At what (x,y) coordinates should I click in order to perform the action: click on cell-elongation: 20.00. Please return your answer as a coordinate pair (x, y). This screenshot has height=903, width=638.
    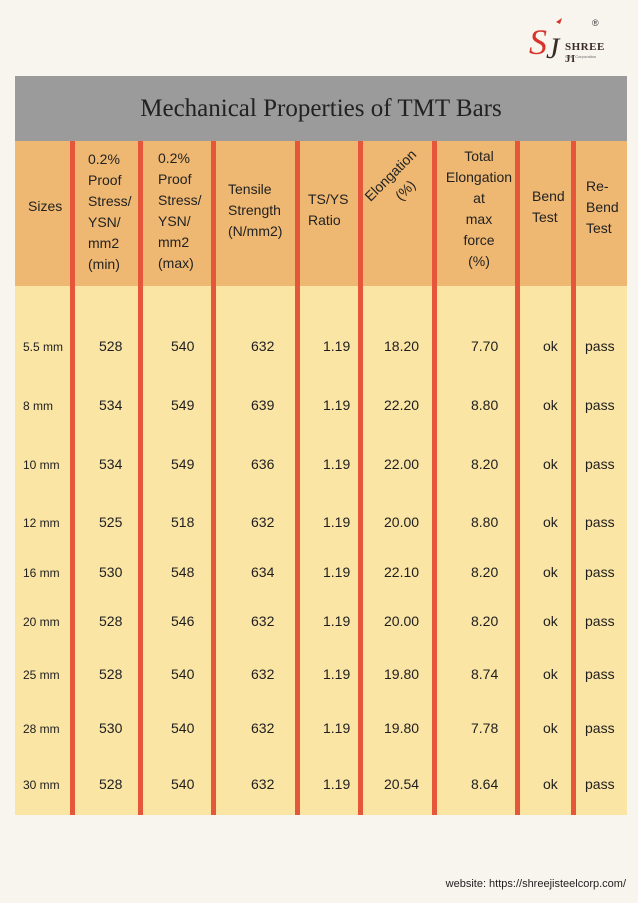
    Looking at the image, I should click on (402, 522).